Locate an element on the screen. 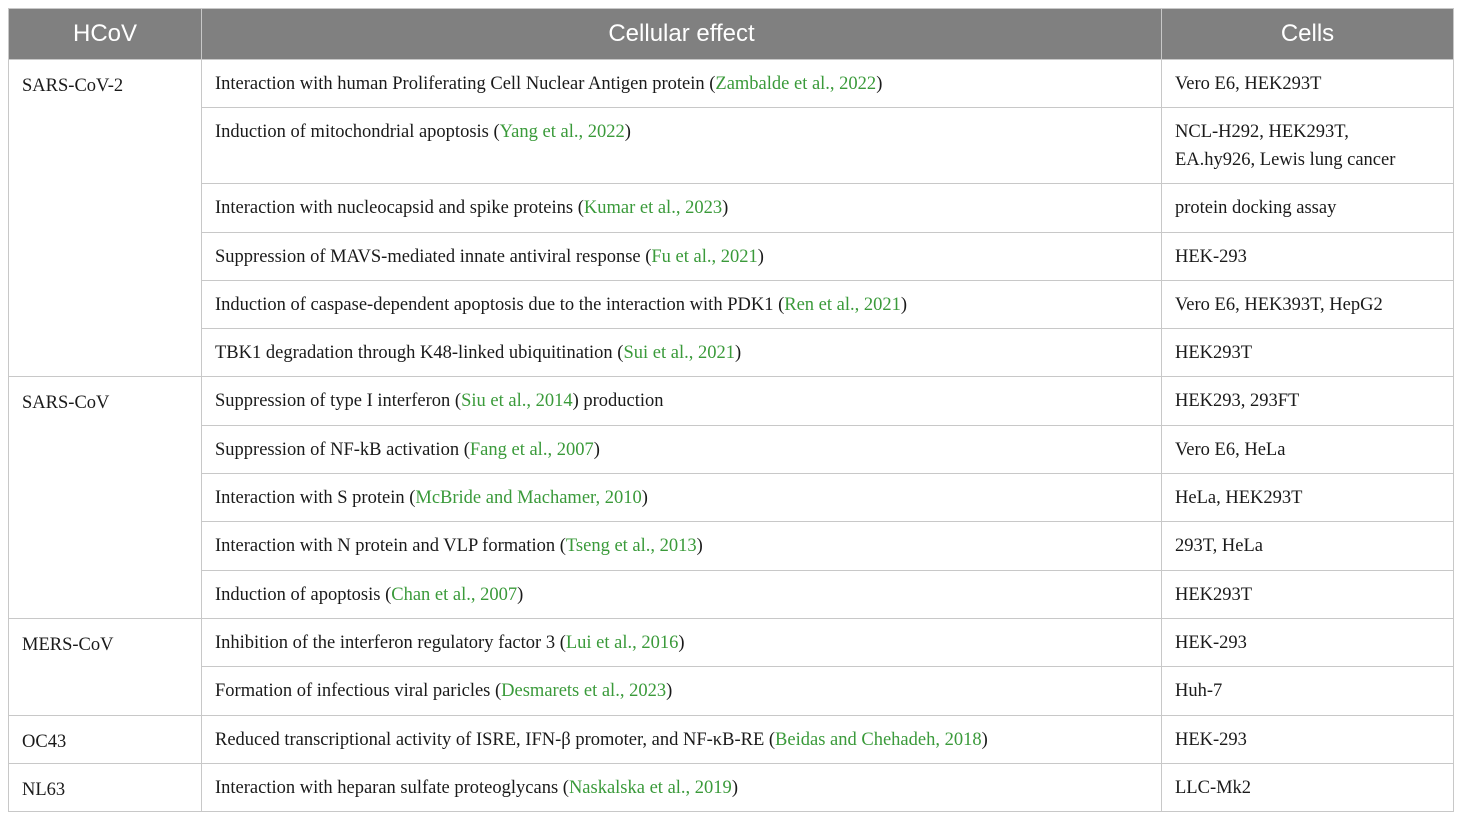 The image size is (1460, 819). citation-link: Fang et al., 2007 is located at coordinates (531, 449).